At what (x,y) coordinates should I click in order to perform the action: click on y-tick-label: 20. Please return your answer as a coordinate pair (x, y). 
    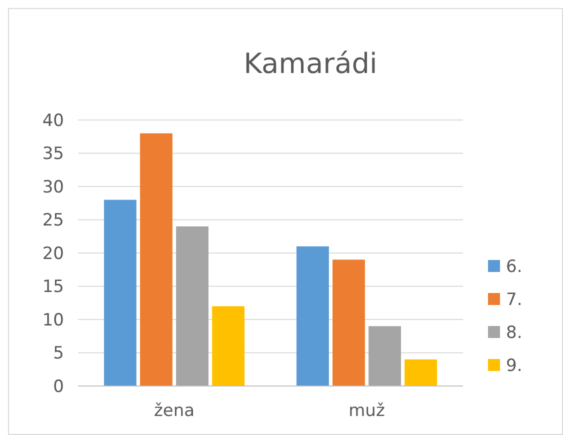
    Looking at the image, I should click on (53, 254).